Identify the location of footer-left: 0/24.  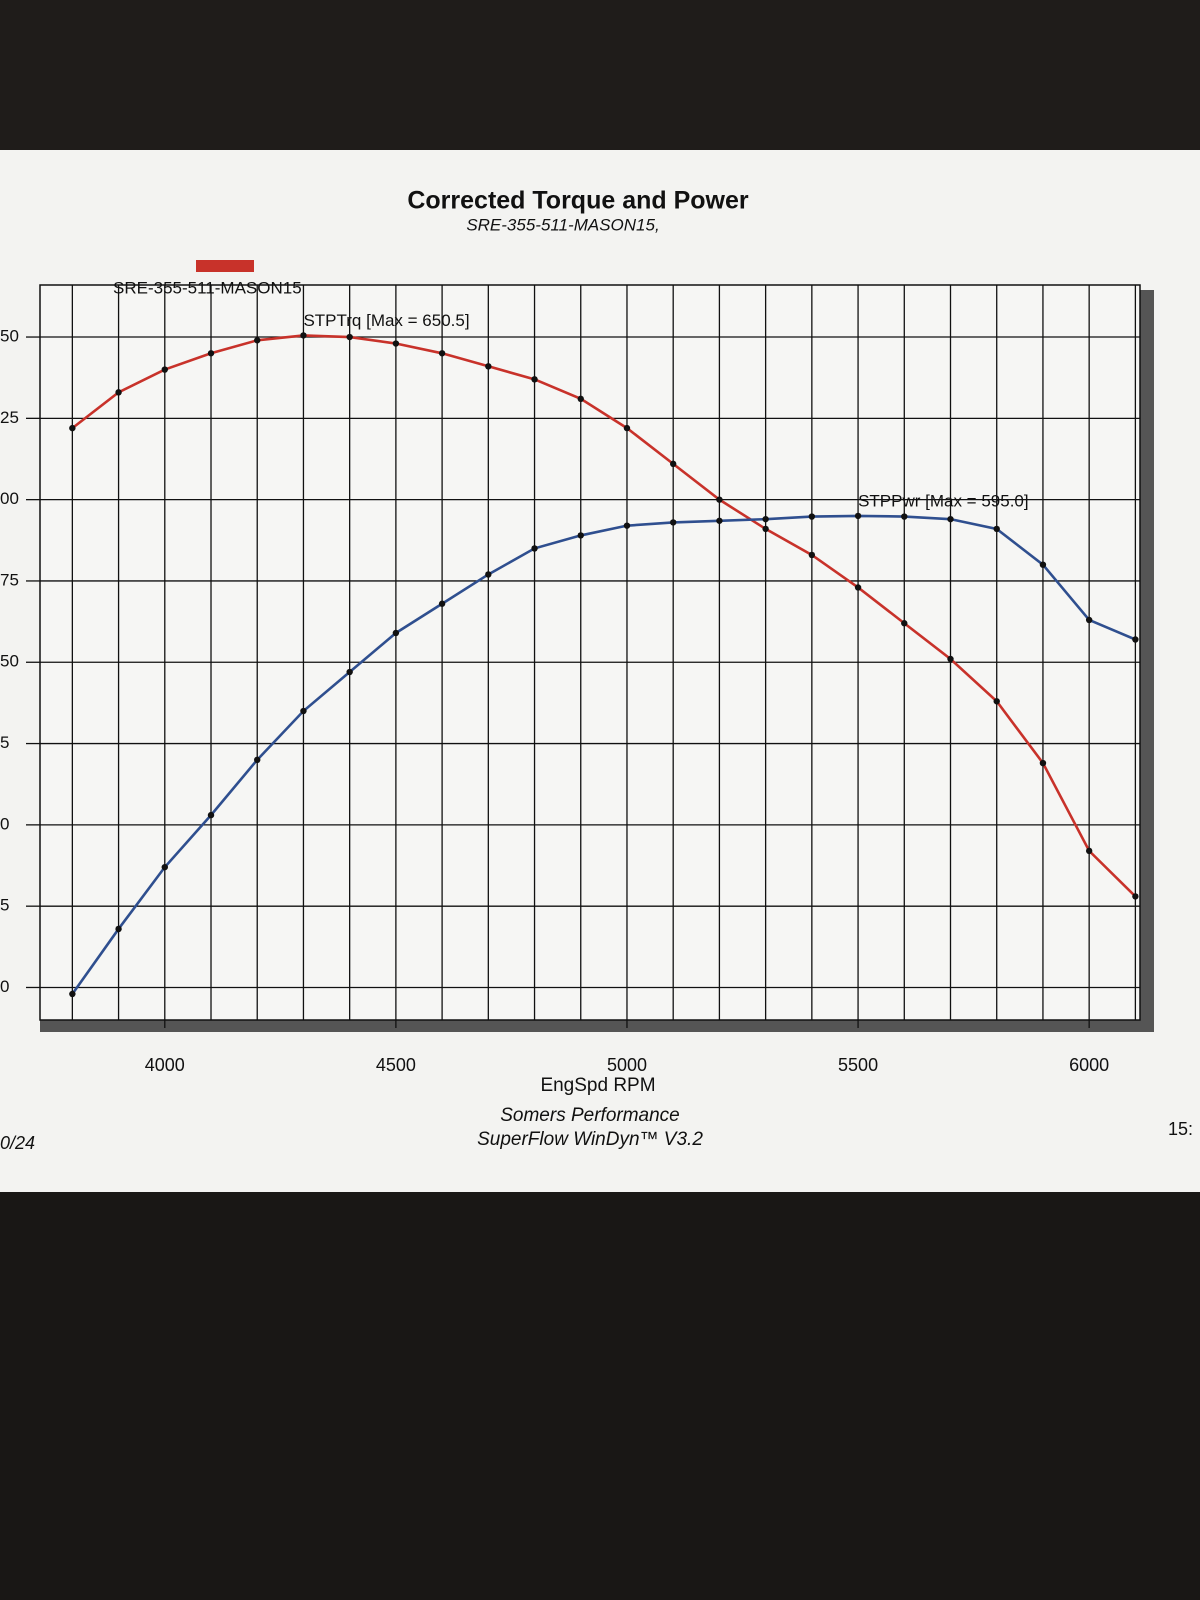
(17, 1143).